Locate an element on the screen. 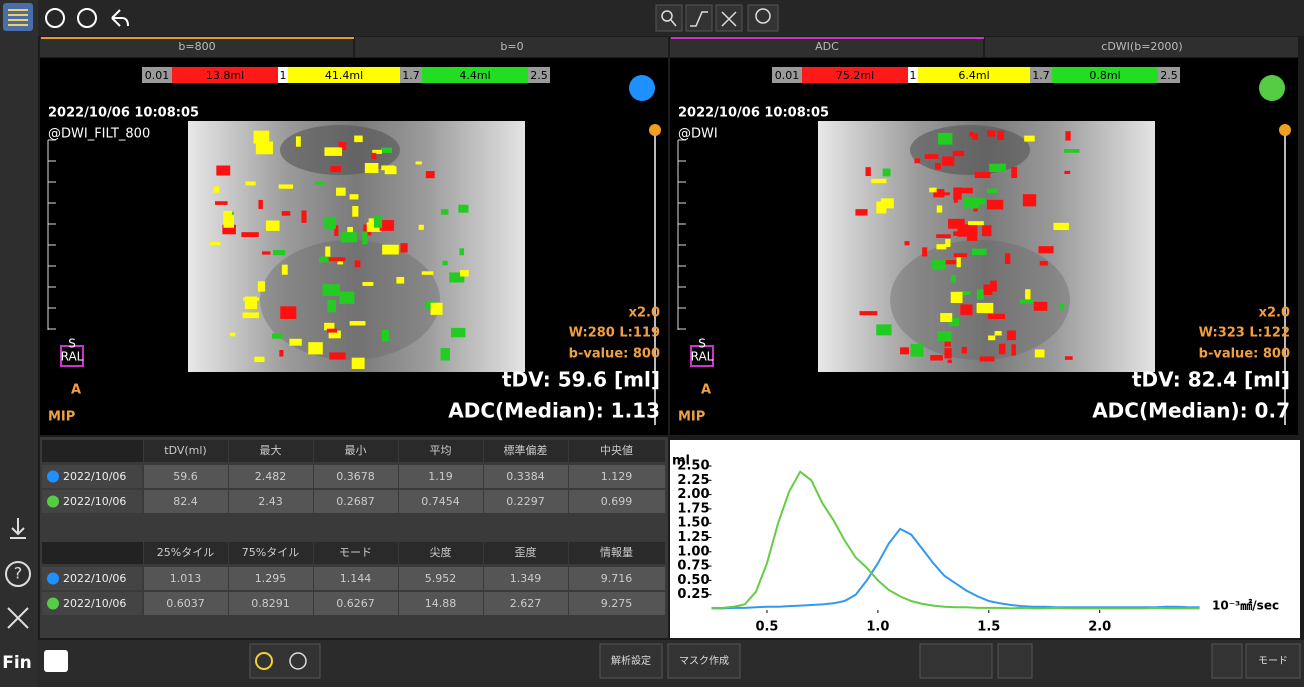 This screenshot has height=687, width=1304. cell-value: 1.19 is located at coordinates (440, 476).